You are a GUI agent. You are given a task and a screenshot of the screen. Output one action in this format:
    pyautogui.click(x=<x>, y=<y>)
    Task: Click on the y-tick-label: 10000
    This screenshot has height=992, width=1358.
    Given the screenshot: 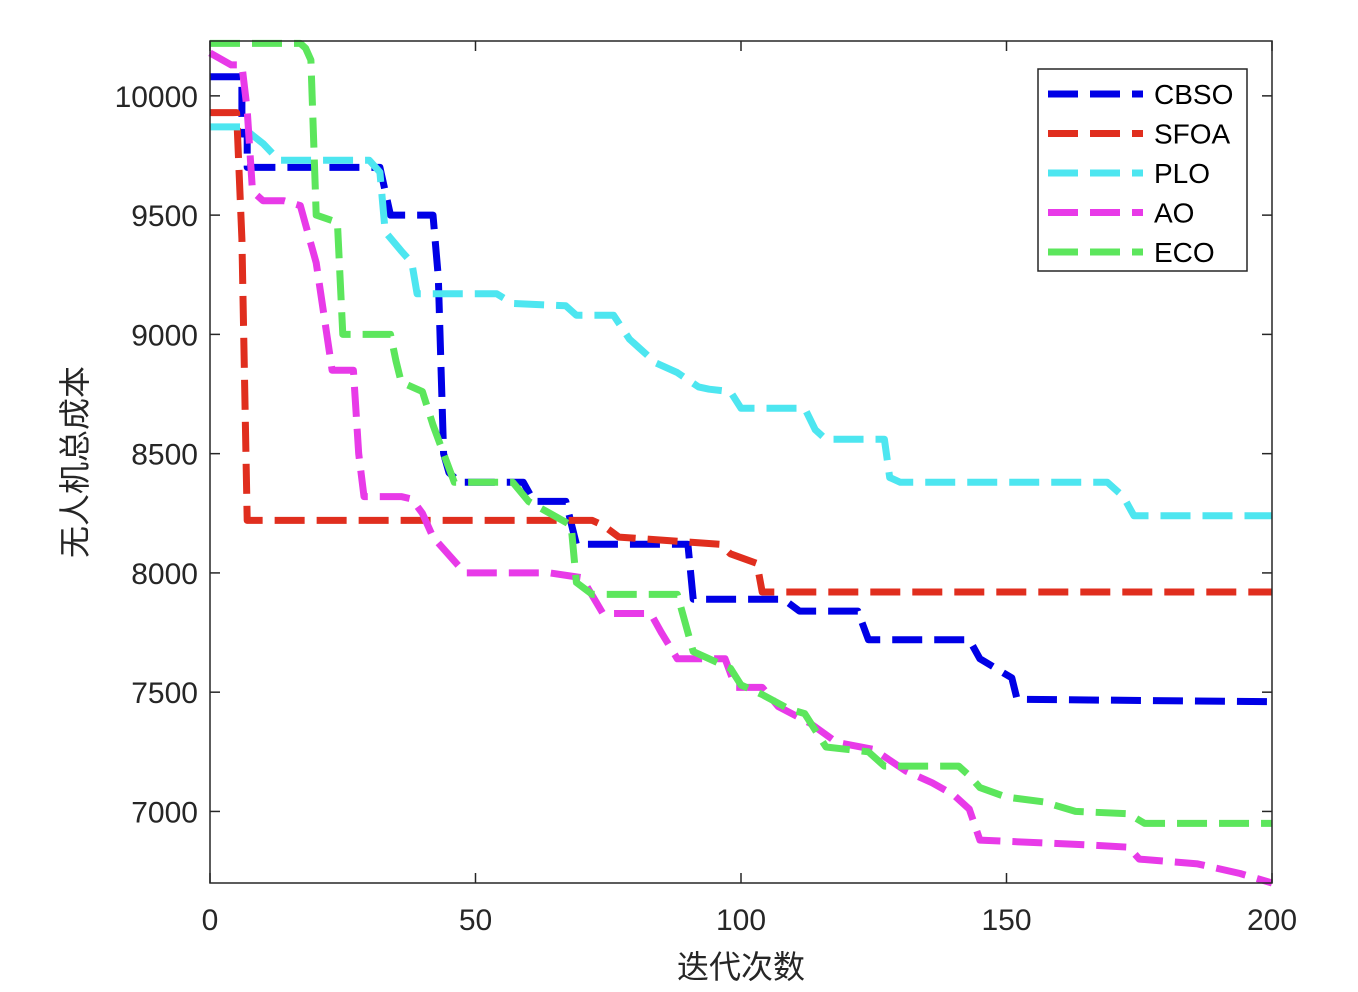 What is the action you would take?
    pyautogui.click(x=156, y=97)
    